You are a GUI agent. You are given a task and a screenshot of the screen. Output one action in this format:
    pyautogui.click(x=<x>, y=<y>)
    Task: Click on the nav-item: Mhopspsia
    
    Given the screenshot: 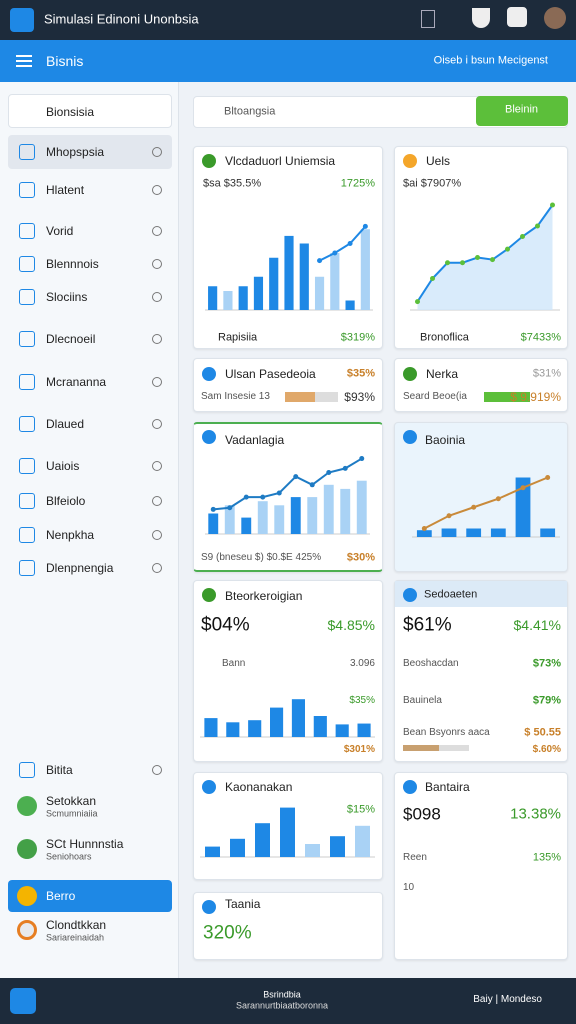 What is the action you would take?
    pyautogui.click(x=75, y=152)
    